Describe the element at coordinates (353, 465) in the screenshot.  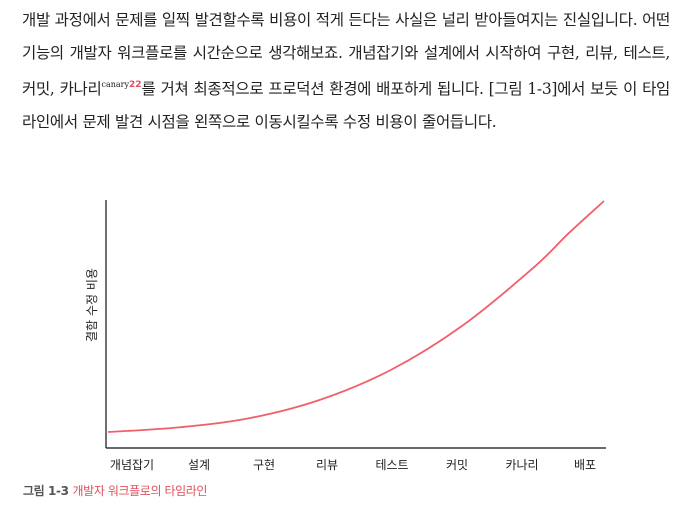
I see `x-tick-labels: 개념잡기 설계 구현 리뷰 테스트 커밋 카나리 배포` at that location.